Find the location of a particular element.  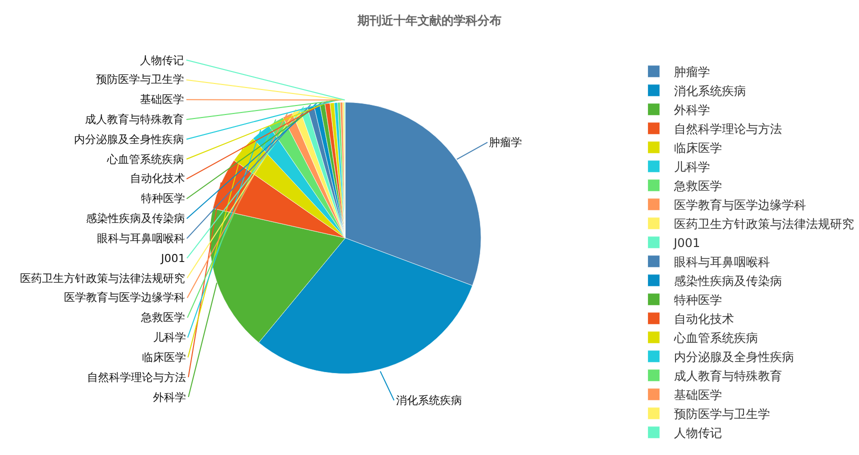

legend-label: 预防医学与卫生学 is located at coordinates (722, 414).